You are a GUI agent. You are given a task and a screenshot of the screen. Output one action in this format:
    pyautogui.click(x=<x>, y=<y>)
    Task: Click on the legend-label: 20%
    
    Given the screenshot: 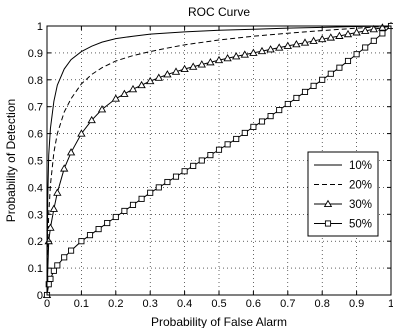 What is the action you would take?
    pyautogui.click(x=360, y=186)
    